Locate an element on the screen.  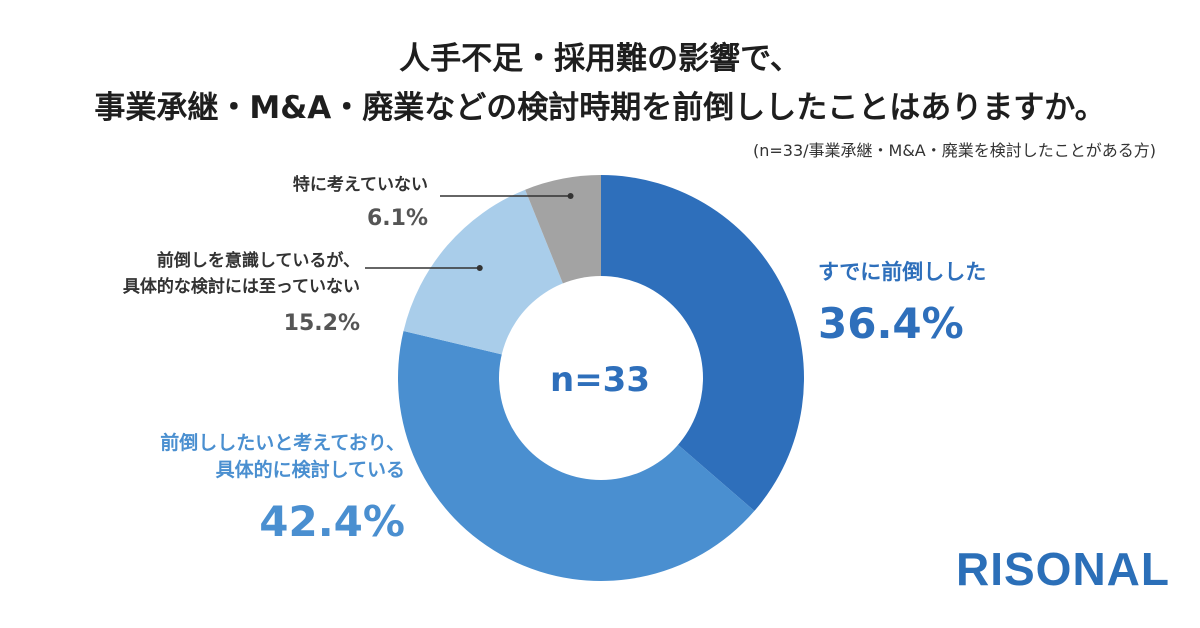
slice-label-conscious-percent: 15.2% is located at coordinates (321, 323).